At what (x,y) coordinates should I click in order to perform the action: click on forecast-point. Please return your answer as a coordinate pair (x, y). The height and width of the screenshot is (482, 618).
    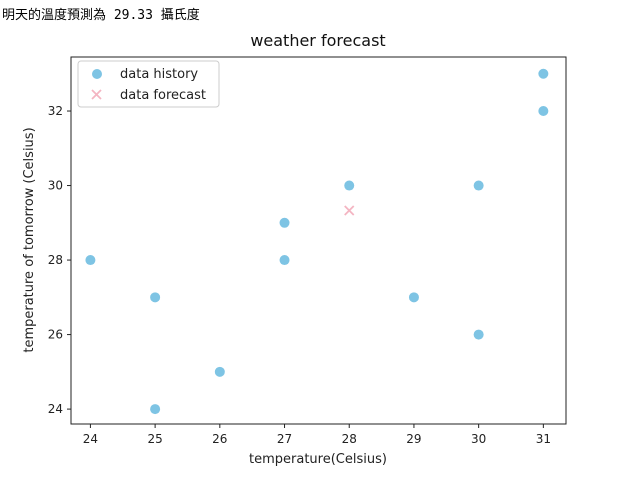
    Looking at the image, I should click on (349, 210).